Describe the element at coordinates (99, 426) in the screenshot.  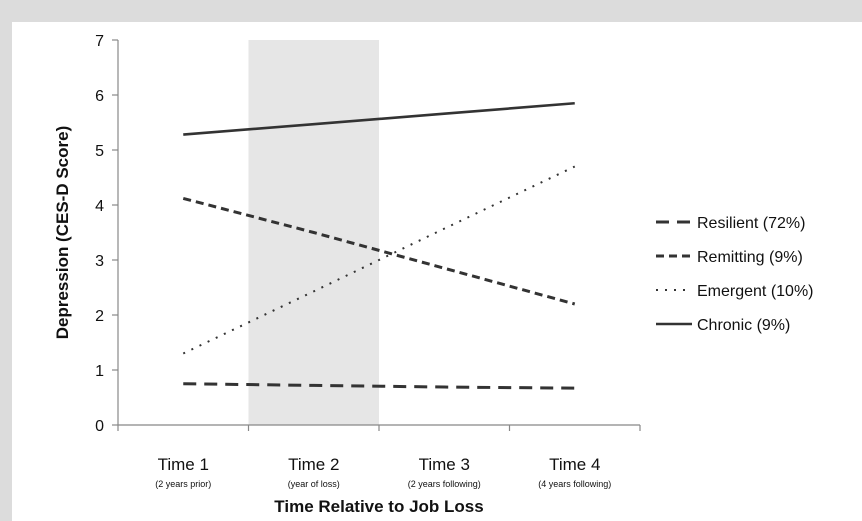
I see `y-tick-label: 0` at that location.